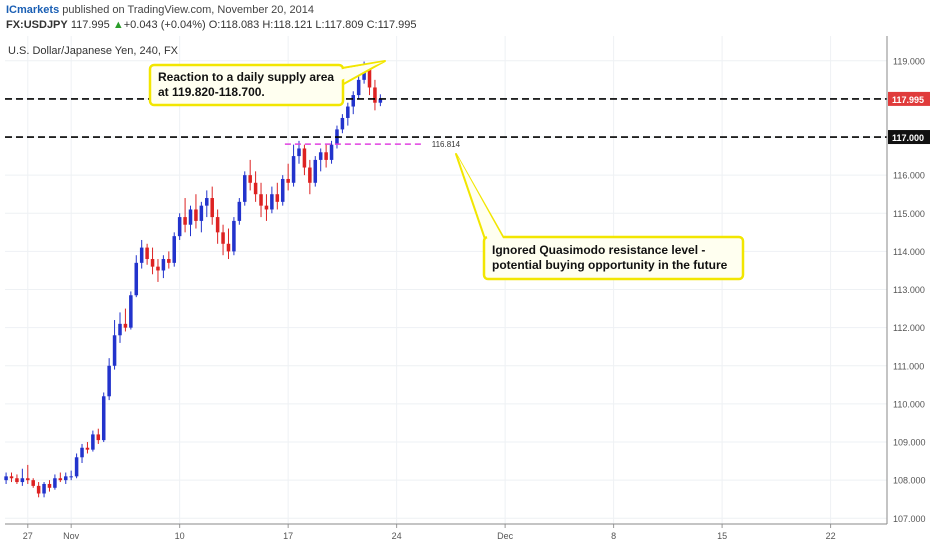  What do you see at coordinates (71, 536) in the screenshot?
I see `x-tick-label: Nov` at bounding box center [71, 536].